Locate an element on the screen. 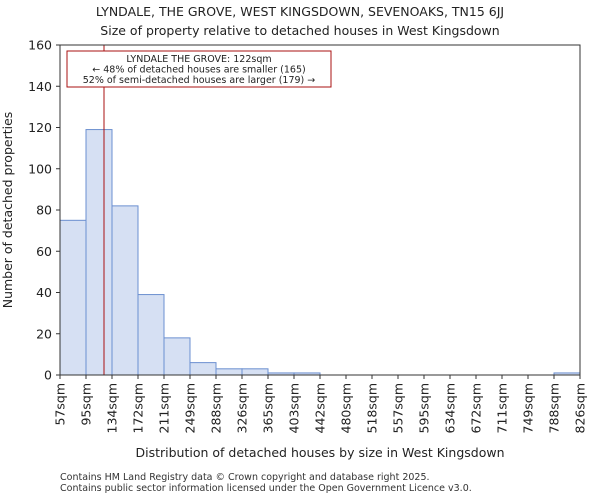  x-tick-label: 249sqm is located at coordinates (190, 408).